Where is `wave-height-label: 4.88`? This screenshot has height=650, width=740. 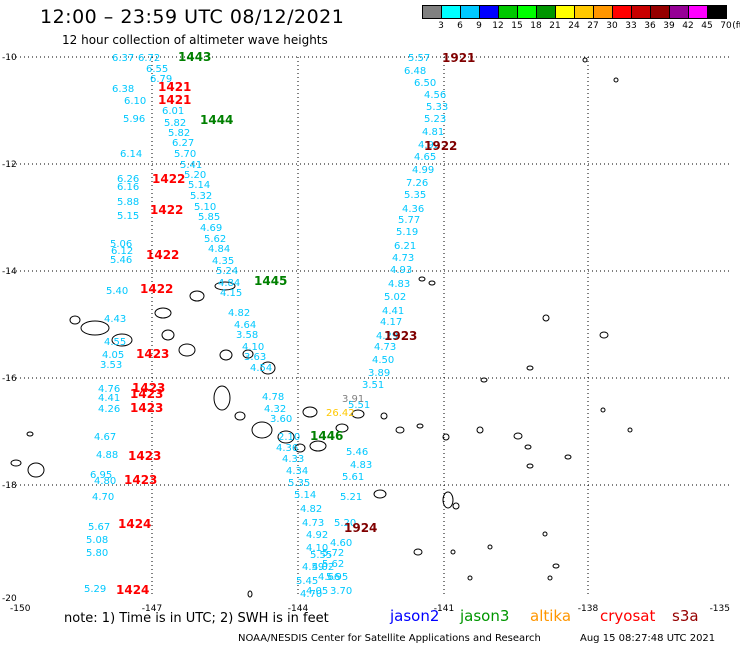
wave-height-label: 4.88 is located at coordinates (107, 455).